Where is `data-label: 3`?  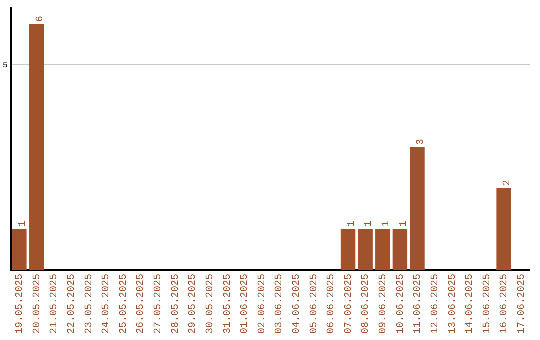 data-label: 3 is located at coordinates (422, 142).